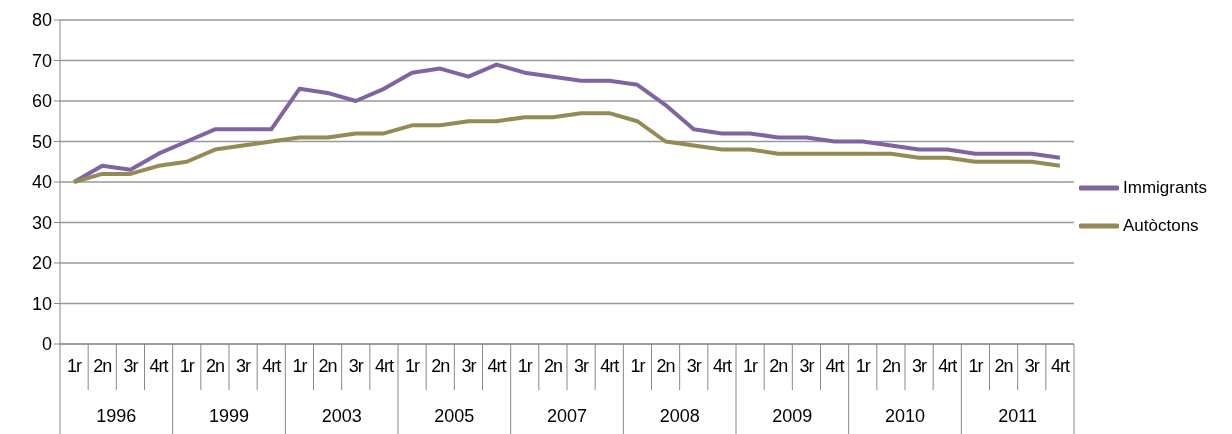 The height and width of the screenshot is (434, 1232). What do you see at coordinates (41, 222) in the screenshot?
I see `y-tick-label: 30` at bounding box center [41, 222].